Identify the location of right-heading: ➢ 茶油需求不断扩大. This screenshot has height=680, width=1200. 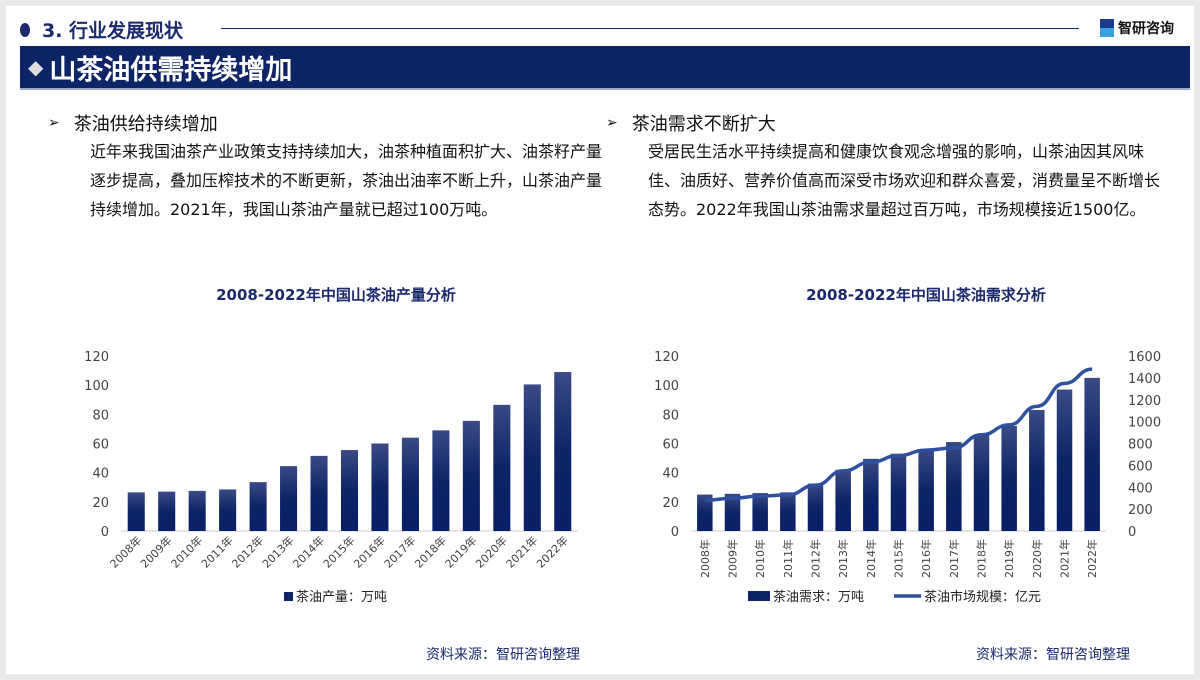
(691, 123).